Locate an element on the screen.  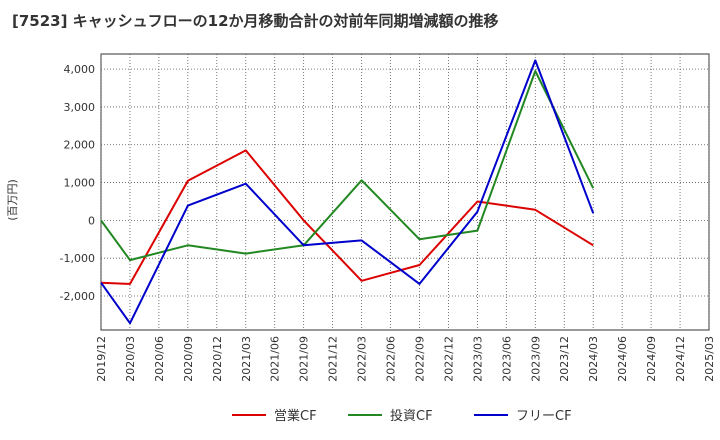
y-axis: -2,000 -1,000 0 1,000 2,000 3,000 4,000 is located at coordinates (77, 183).